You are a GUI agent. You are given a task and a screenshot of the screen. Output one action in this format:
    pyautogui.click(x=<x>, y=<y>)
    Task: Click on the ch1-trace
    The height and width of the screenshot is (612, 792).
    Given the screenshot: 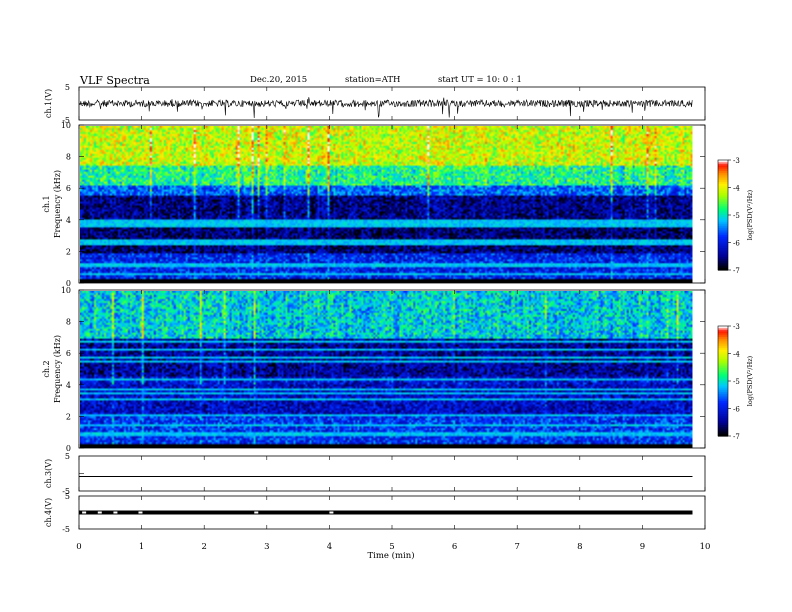 What is the action you would take?
    pyautogui.click(x=385, y=108)
    